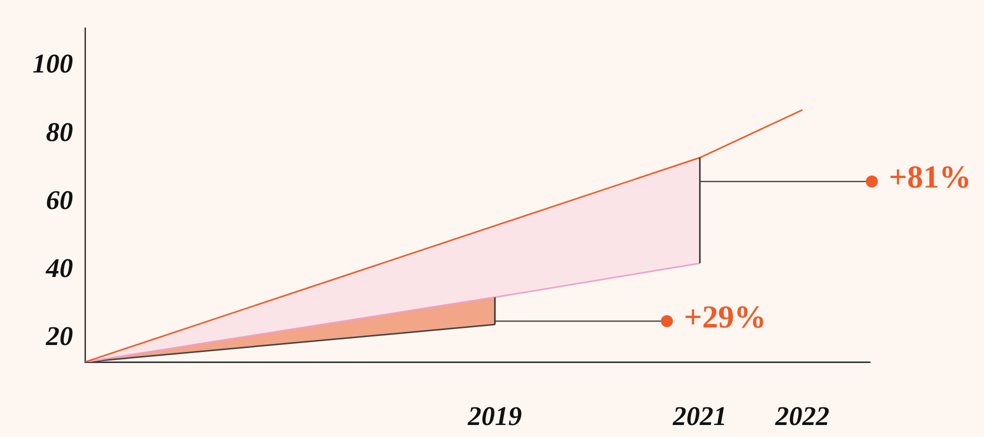 This screenshot has width=984, height=437. I want to click on x-tick-label: 2022, so click(802, 416).